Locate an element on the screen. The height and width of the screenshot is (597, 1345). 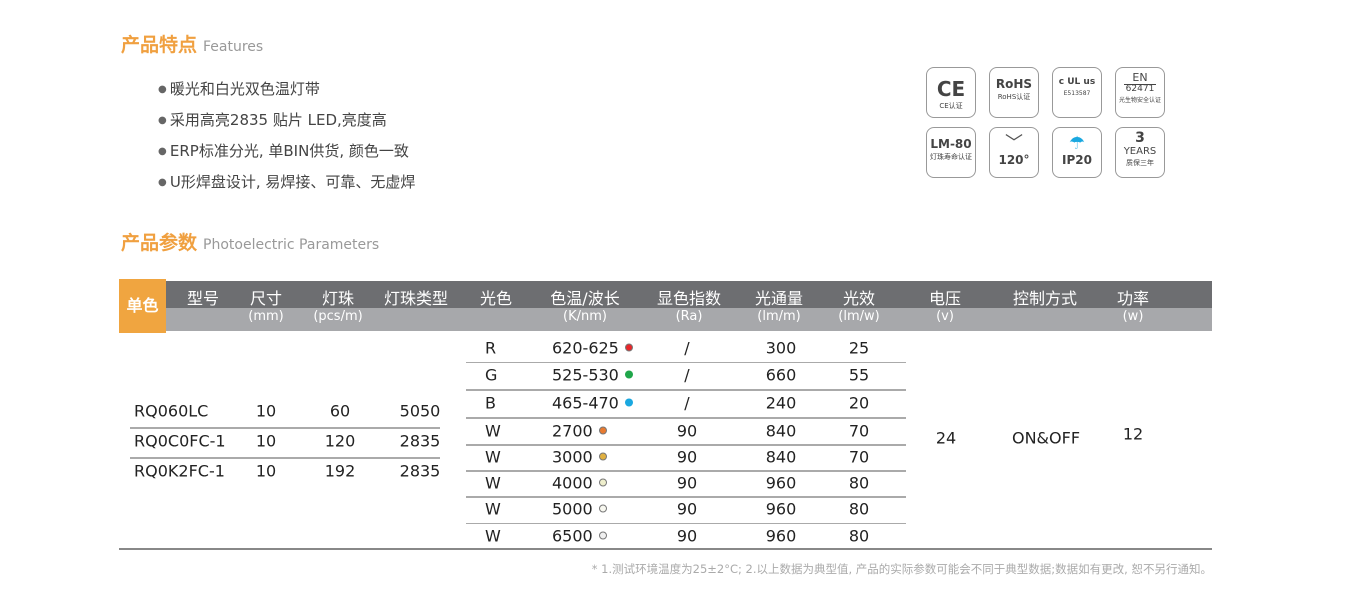
badge-main: CE is located at coordinates (951, 89).